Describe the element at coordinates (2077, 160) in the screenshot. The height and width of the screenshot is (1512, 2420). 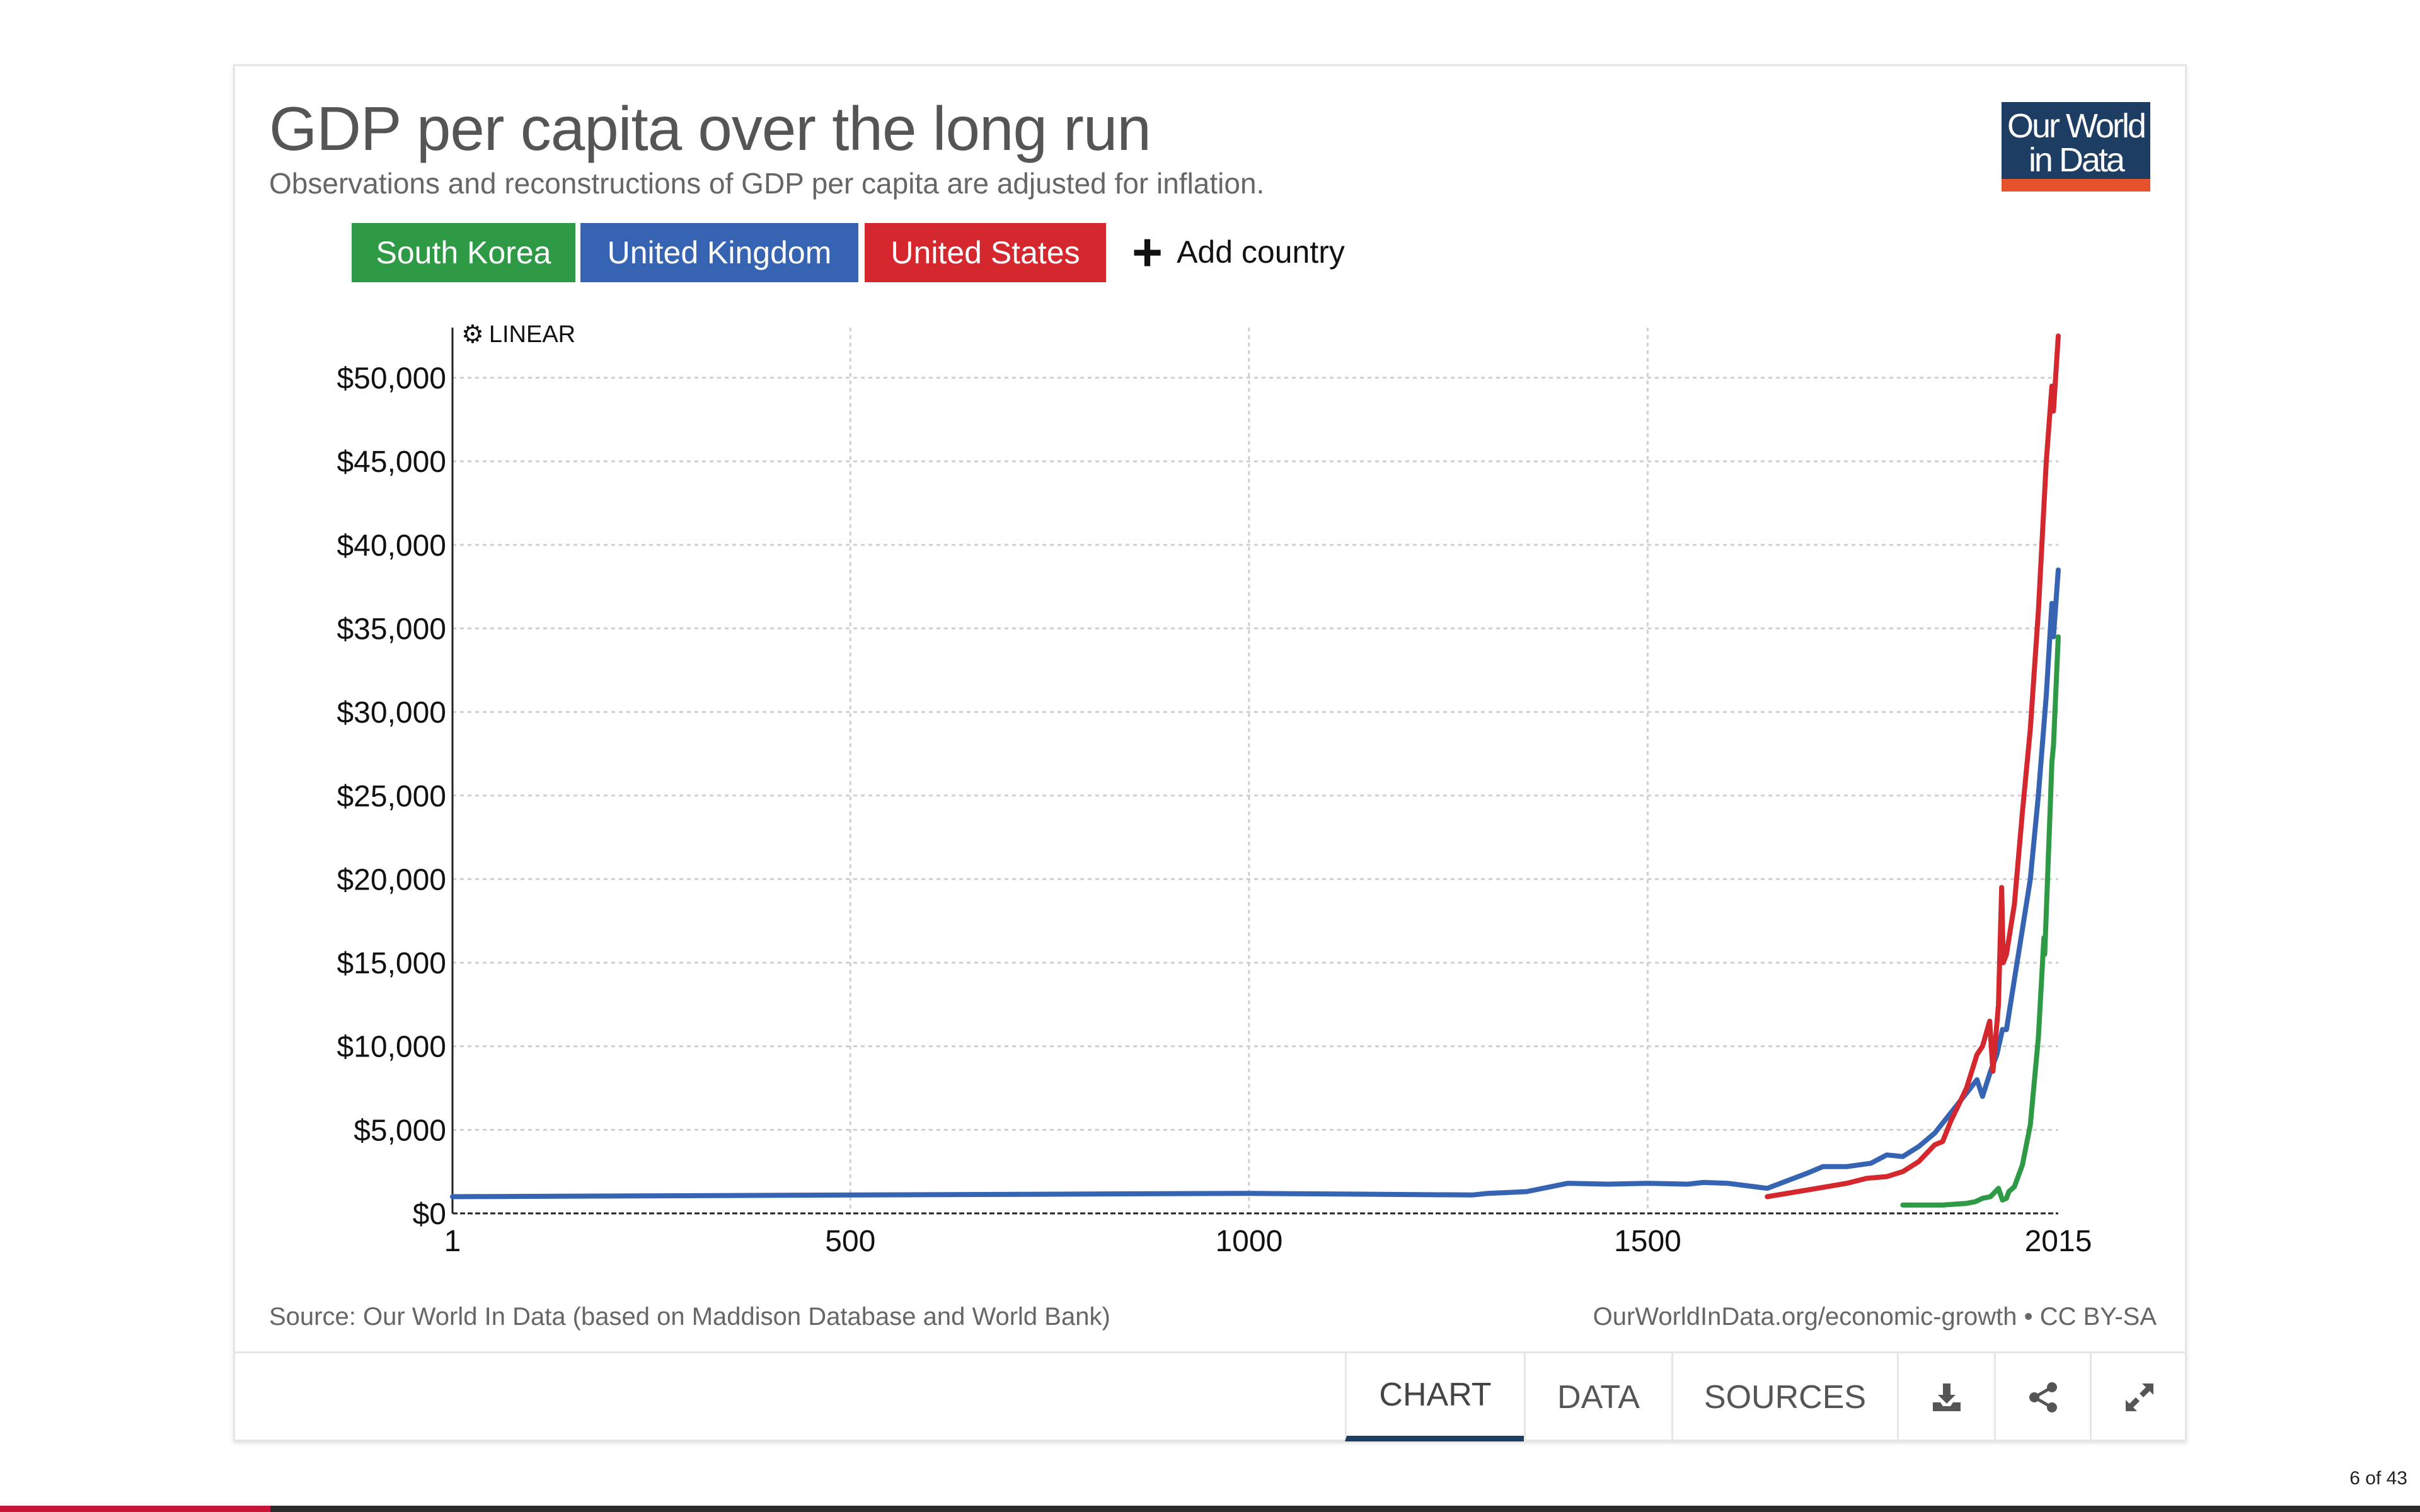
I see `logo-line-2: in Data` at that location.